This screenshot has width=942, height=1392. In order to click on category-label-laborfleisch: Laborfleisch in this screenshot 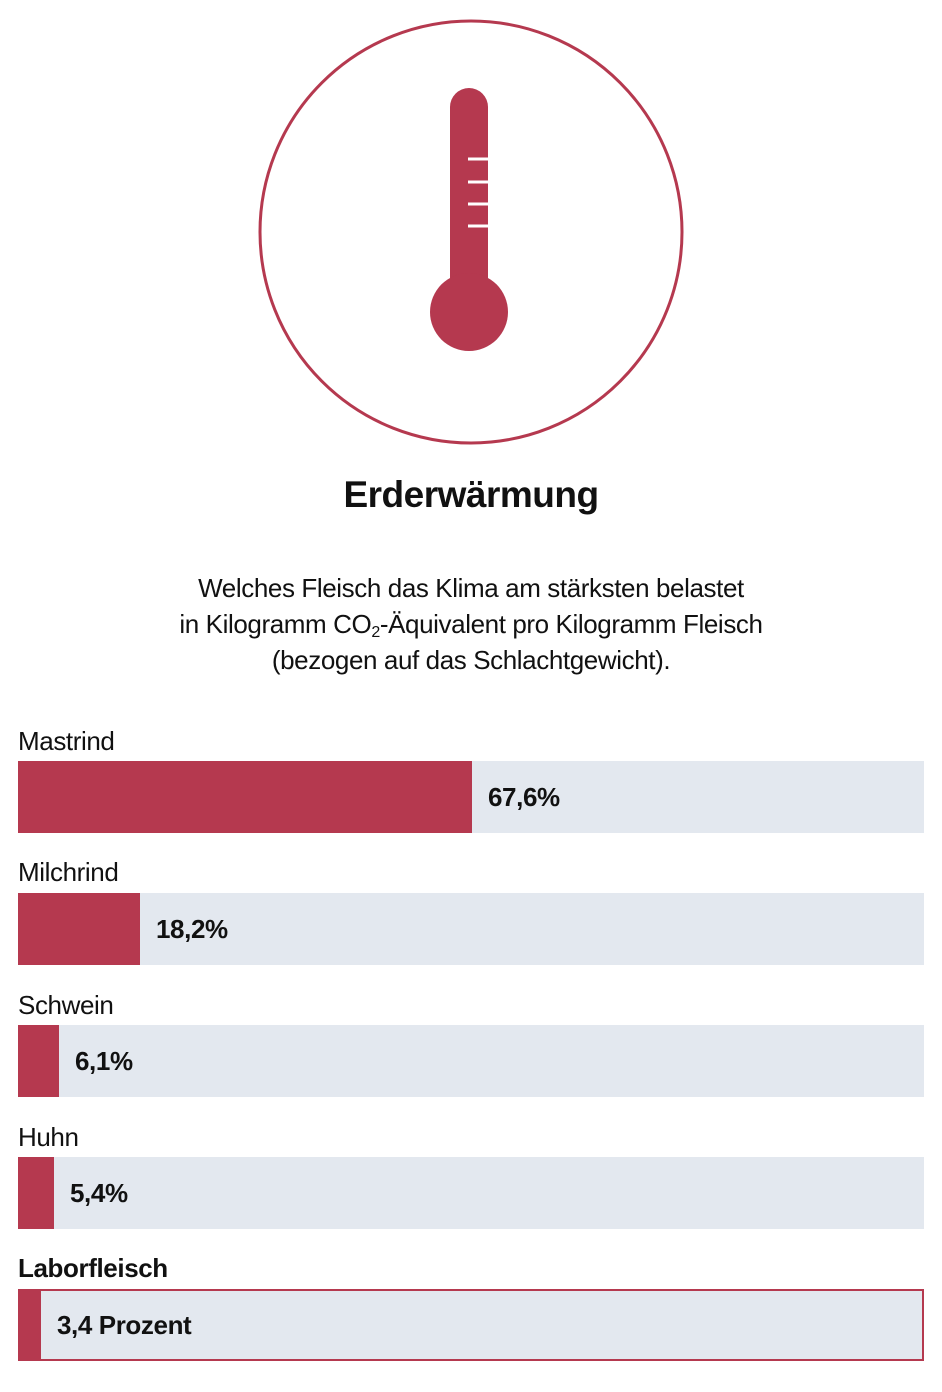, I will do `click(93, 1268)`.